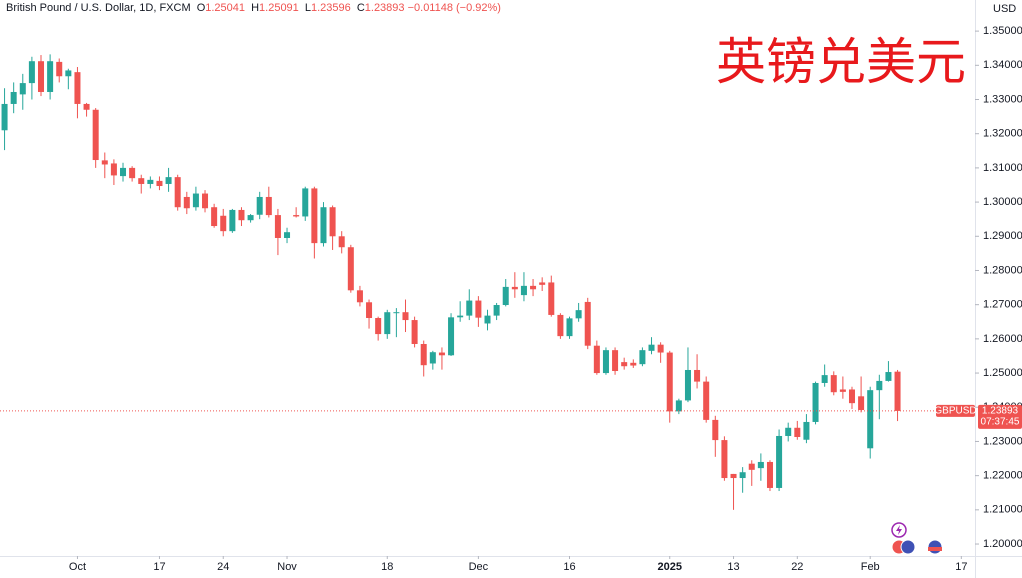 The width and height of the screenshot is (1022, 578). What do you see at coordinates (1002, 441) in the screenshot?
I see `y-tick-label: 1.23000` at bounding box center [1002, 441].